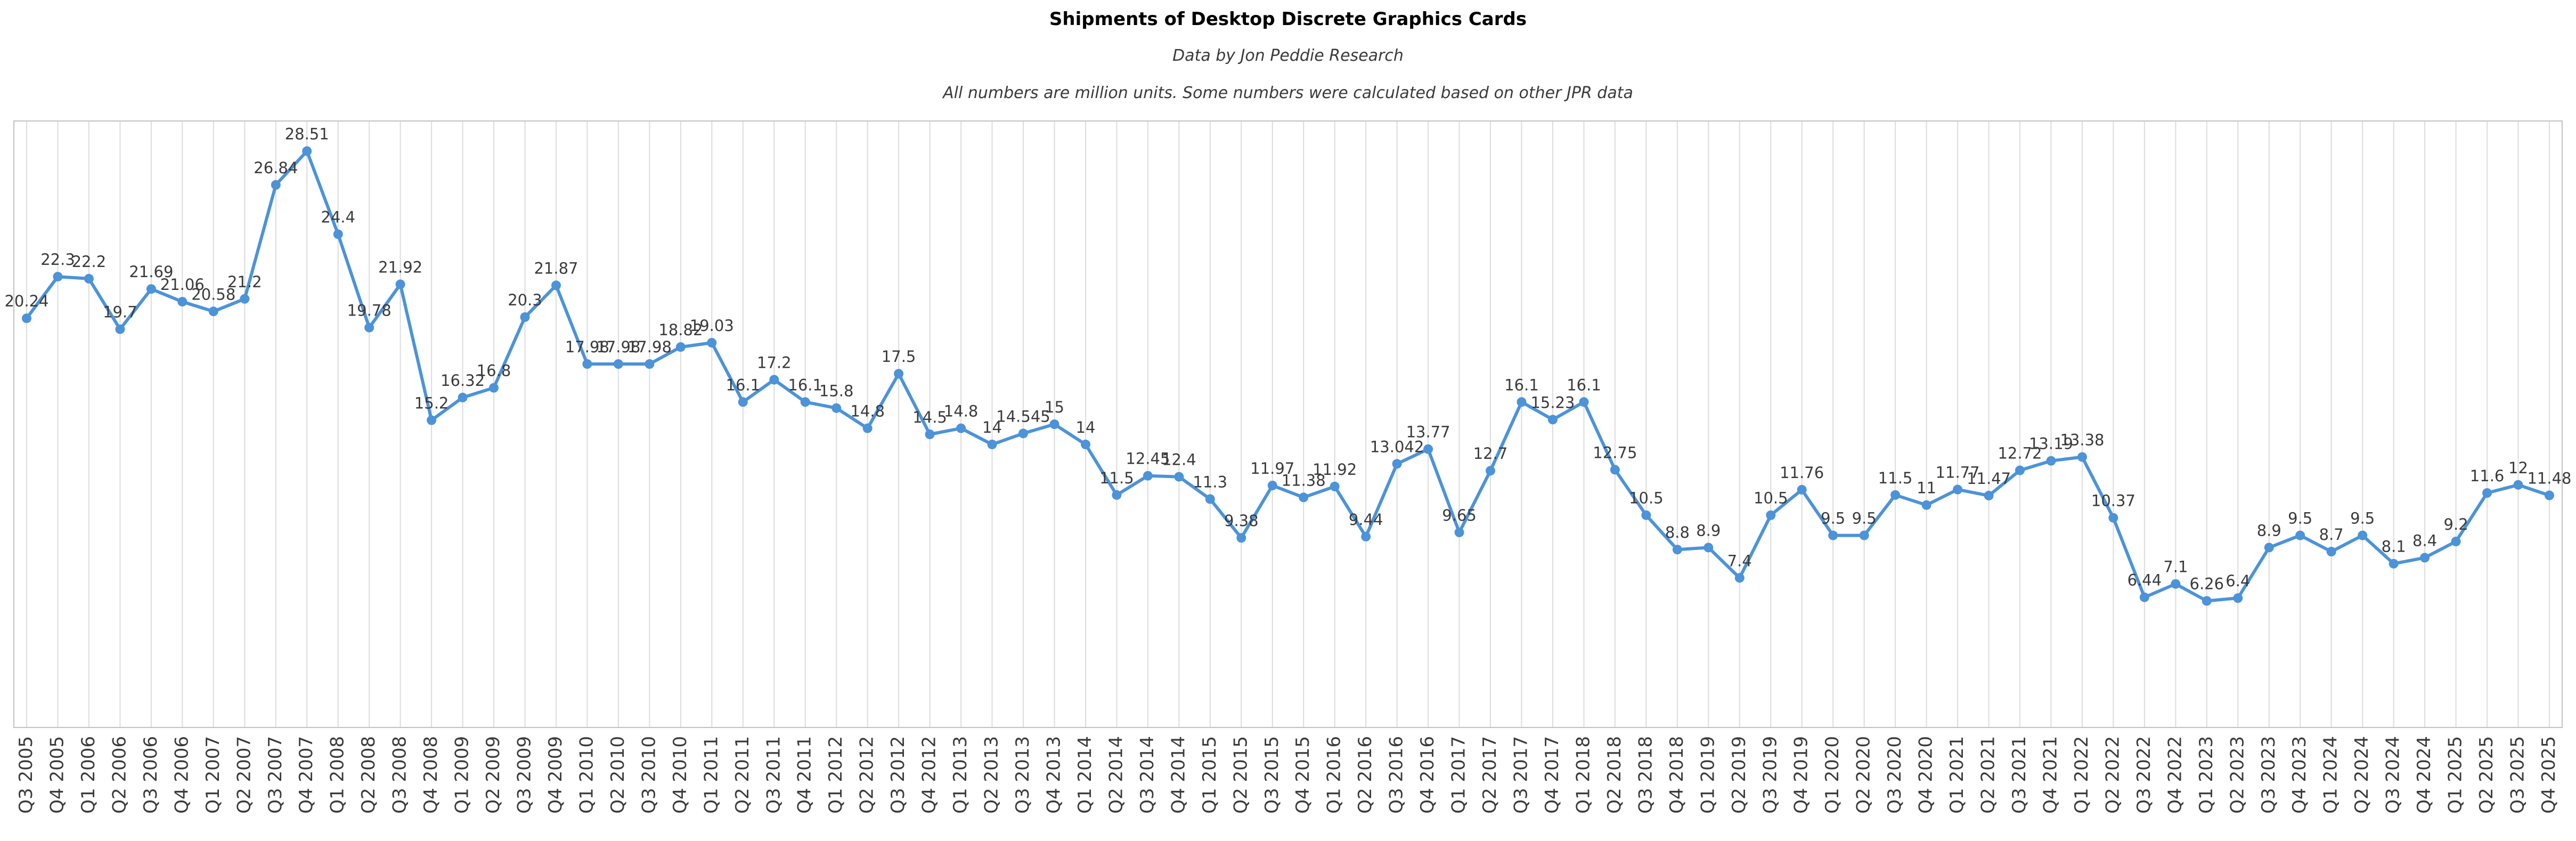 This screenshot has width=2576, height=841. Describe the element at coordinates (1739, 775) in the screenshot. I see `x-axis-tick-label: Q2 2019` at that location.